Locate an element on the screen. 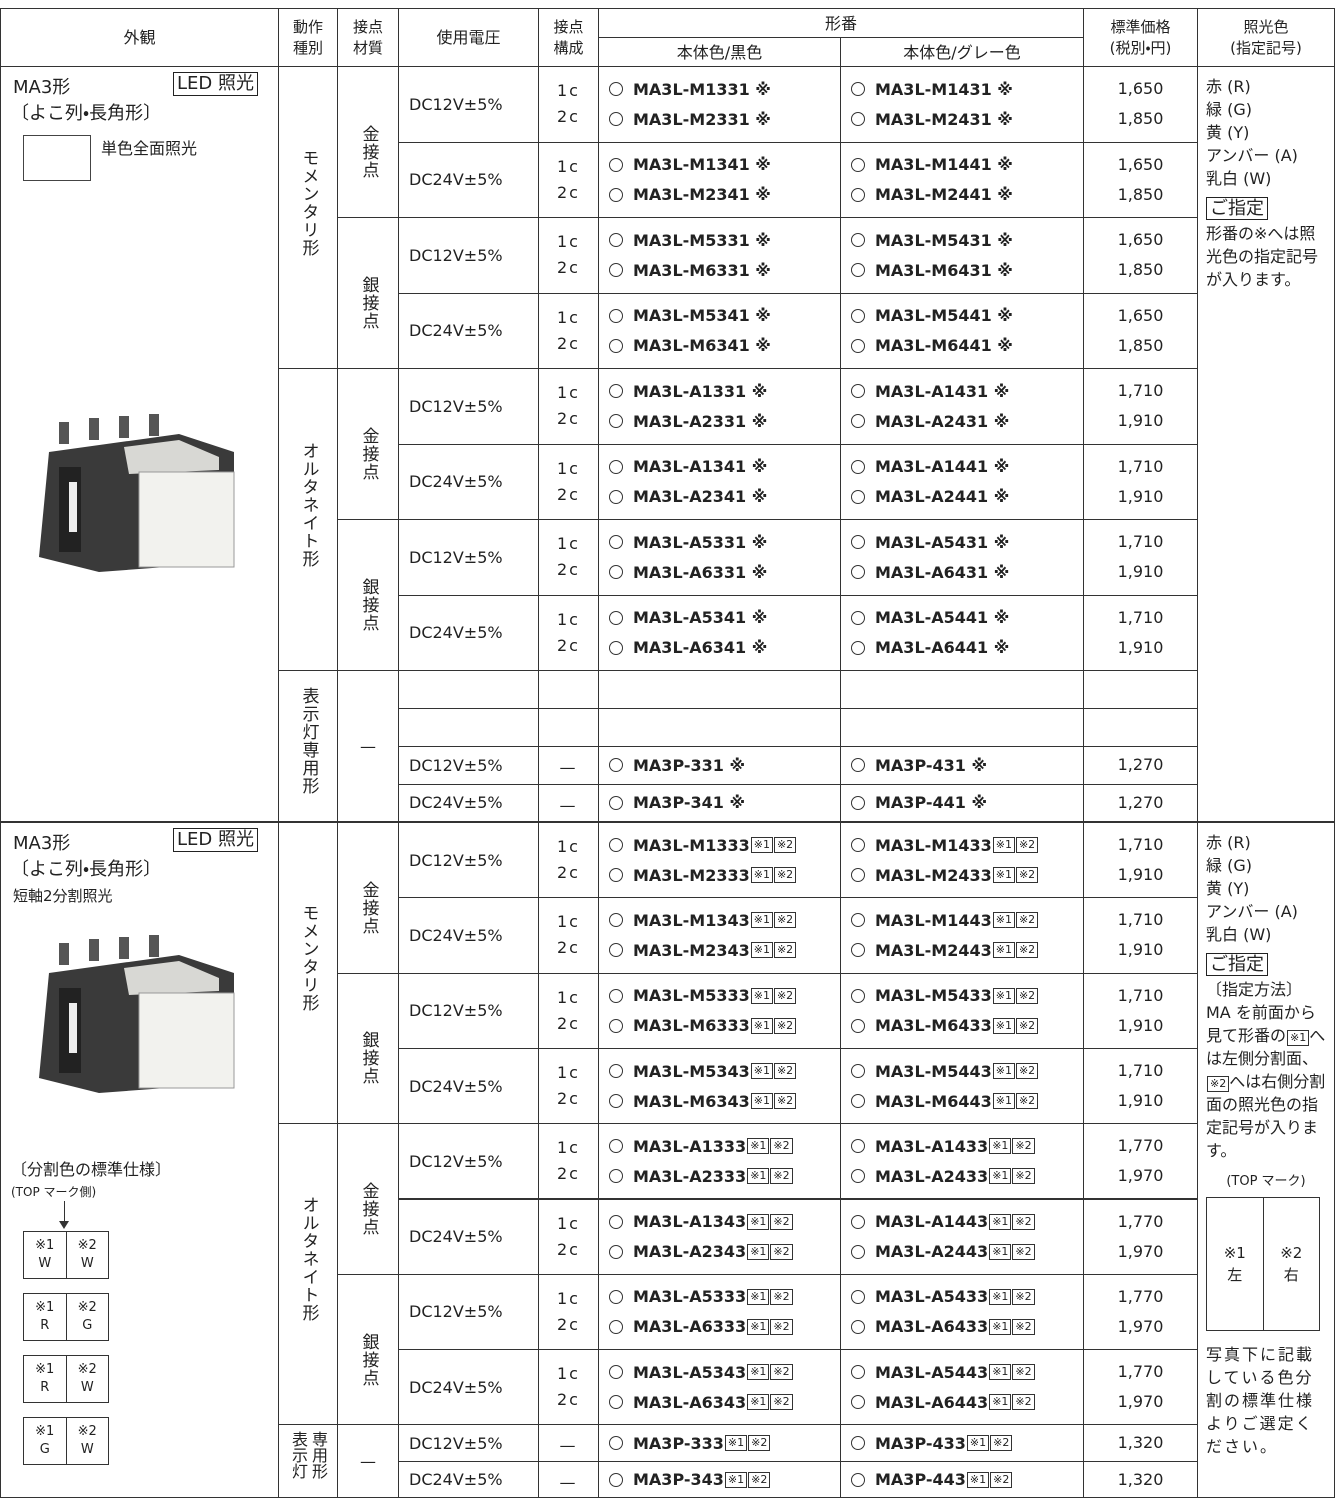  combo-text: G is located at coordinates (87, 1325).